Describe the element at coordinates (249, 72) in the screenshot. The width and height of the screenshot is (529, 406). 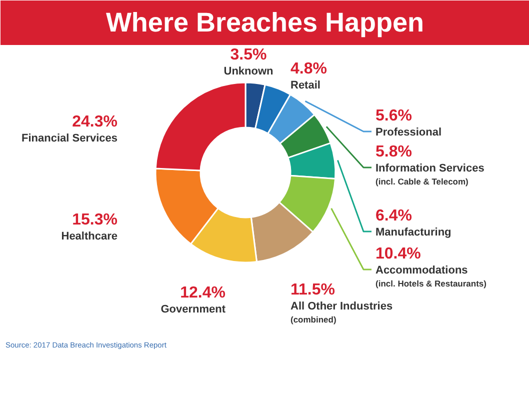
I see `slice-label: Unknown` at that location.